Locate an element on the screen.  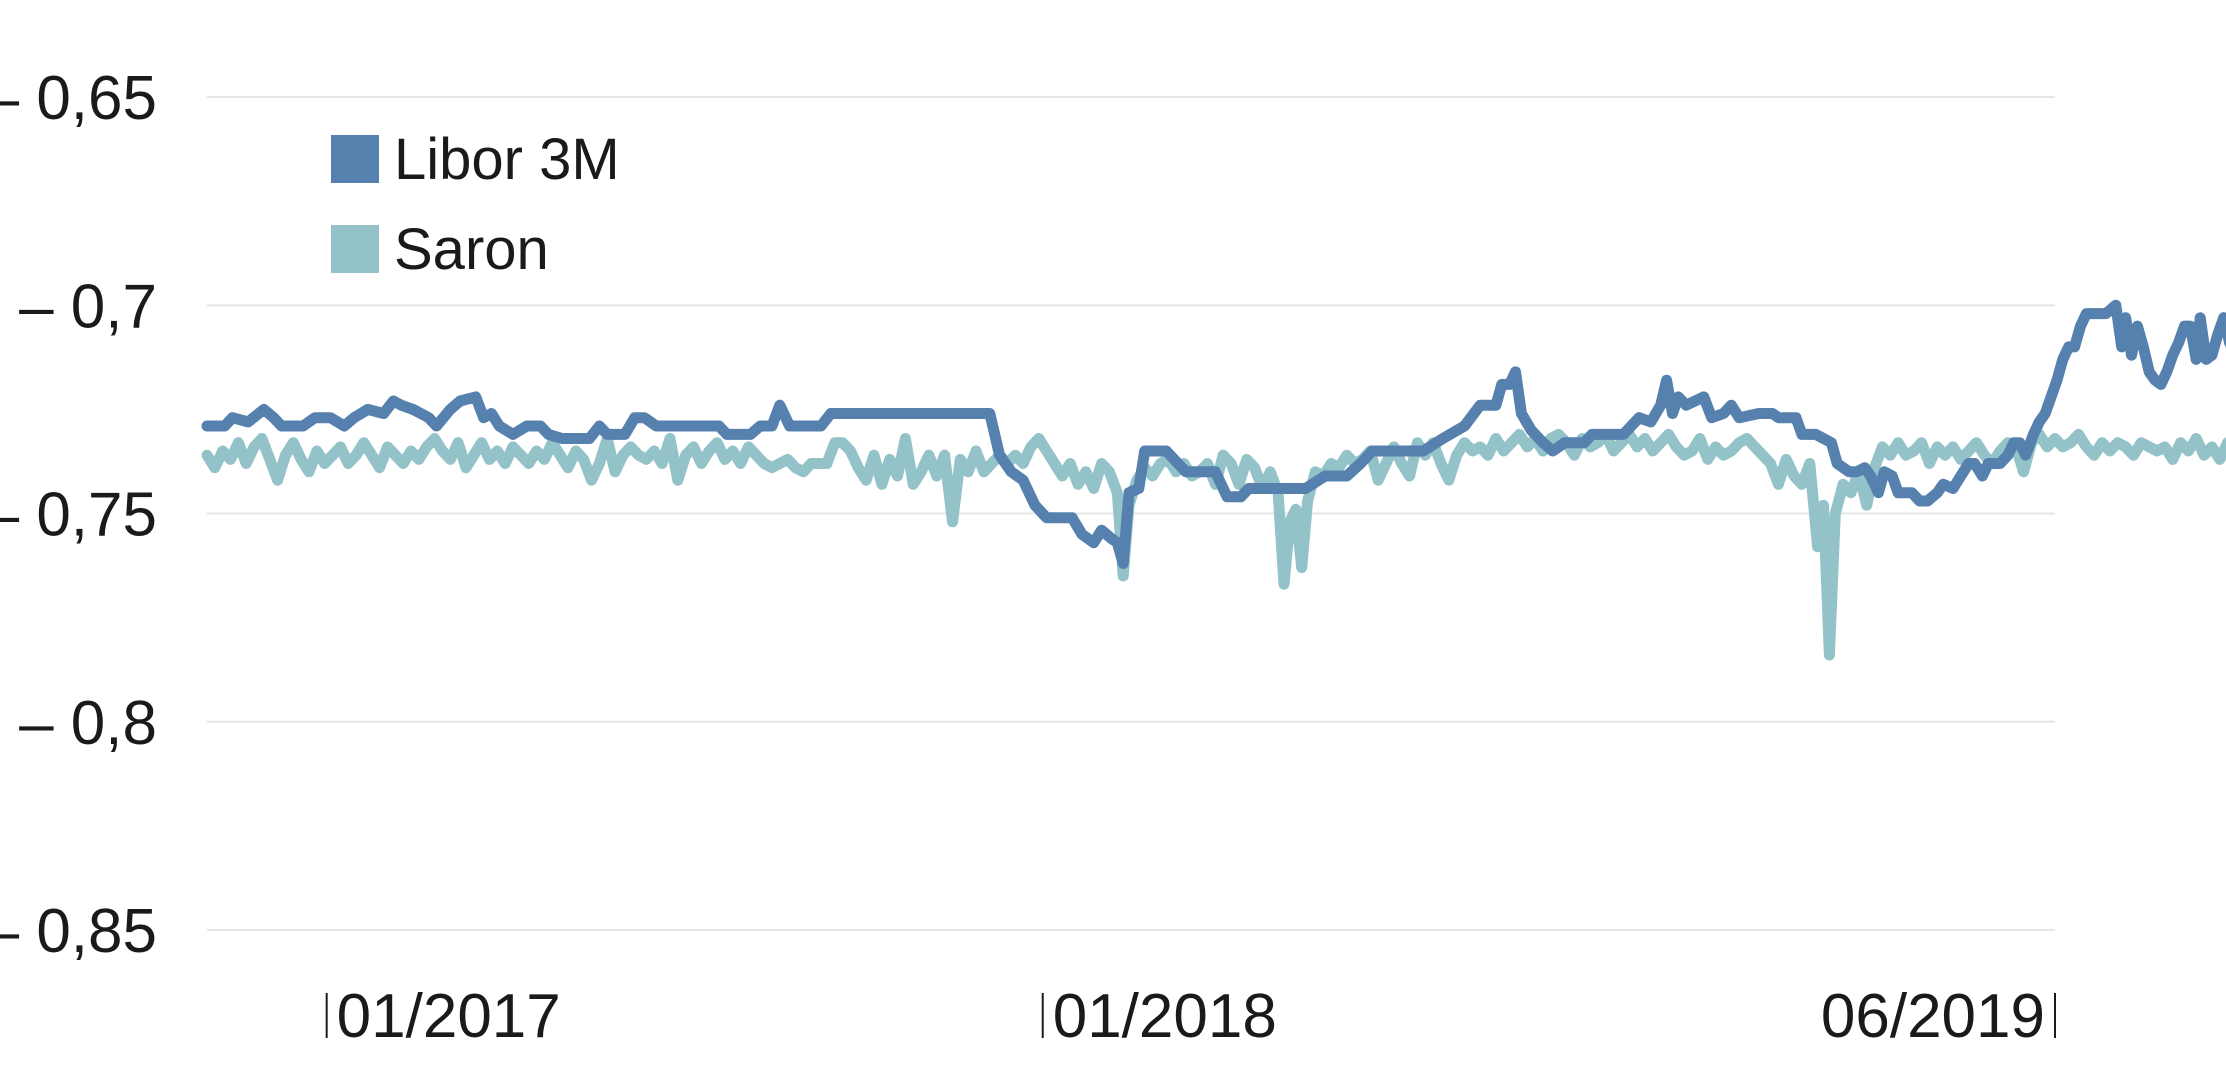
y-tick-label: – 0,85 is located at coordinates (78, 931).